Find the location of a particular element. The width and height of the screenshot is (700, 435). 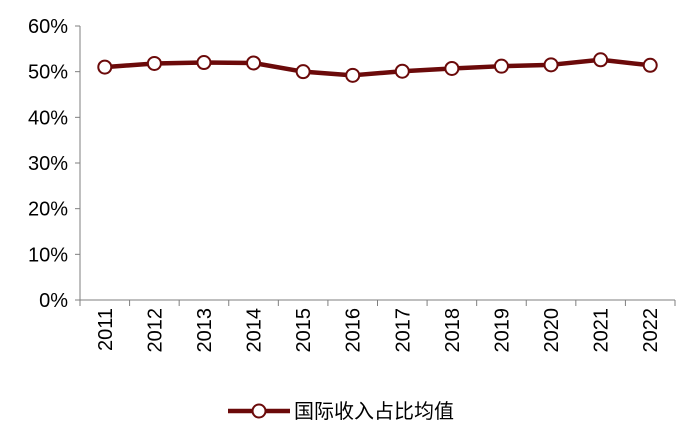

y-tick-label: 30% is located at coordinates (48, 164).